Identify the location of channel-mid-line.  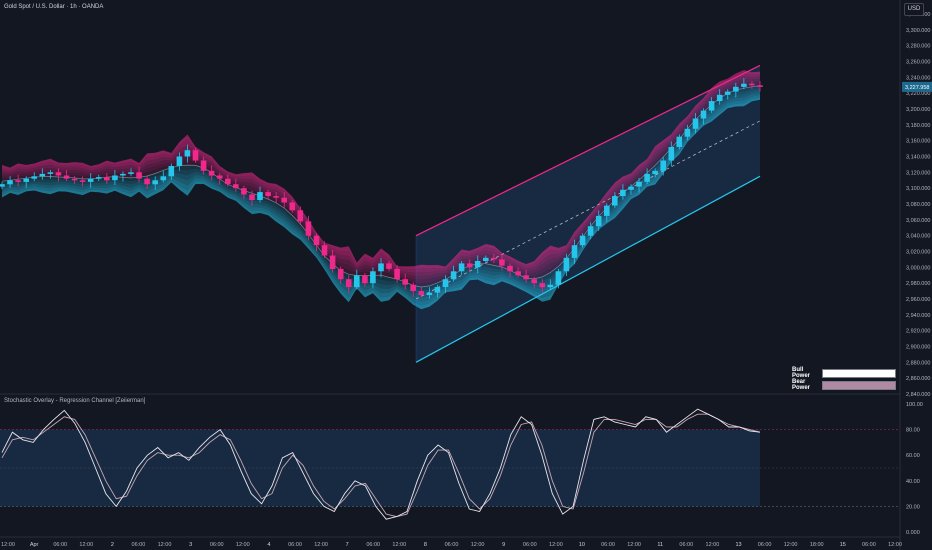
(588, 210).